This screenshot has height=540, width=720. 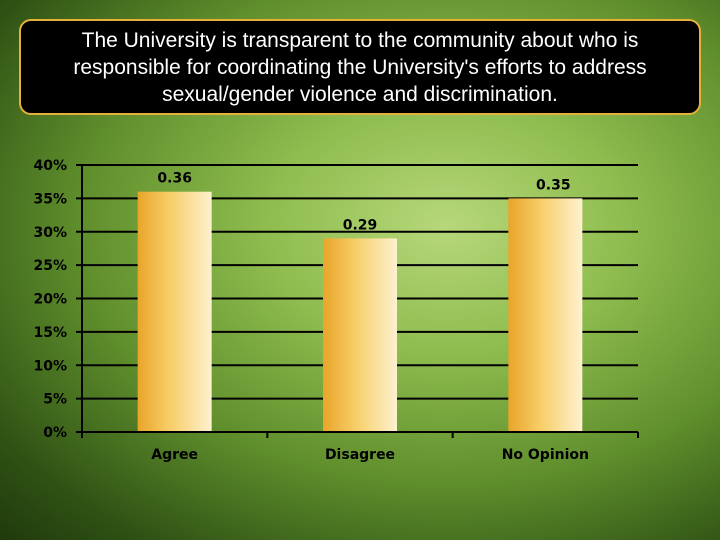 I want to click on y-tick-label: 30%, so click(x=50, y=233).